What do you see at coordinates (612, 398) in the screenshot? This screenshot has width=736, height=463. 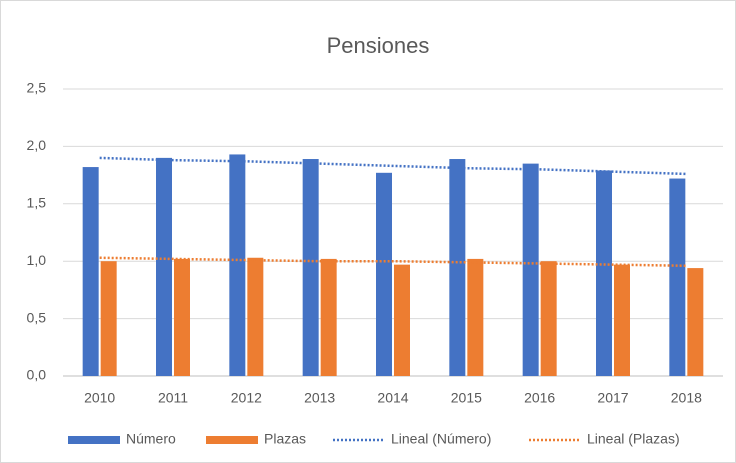 I see `x-tick-label: 2017` at bounding box center [612, 398].